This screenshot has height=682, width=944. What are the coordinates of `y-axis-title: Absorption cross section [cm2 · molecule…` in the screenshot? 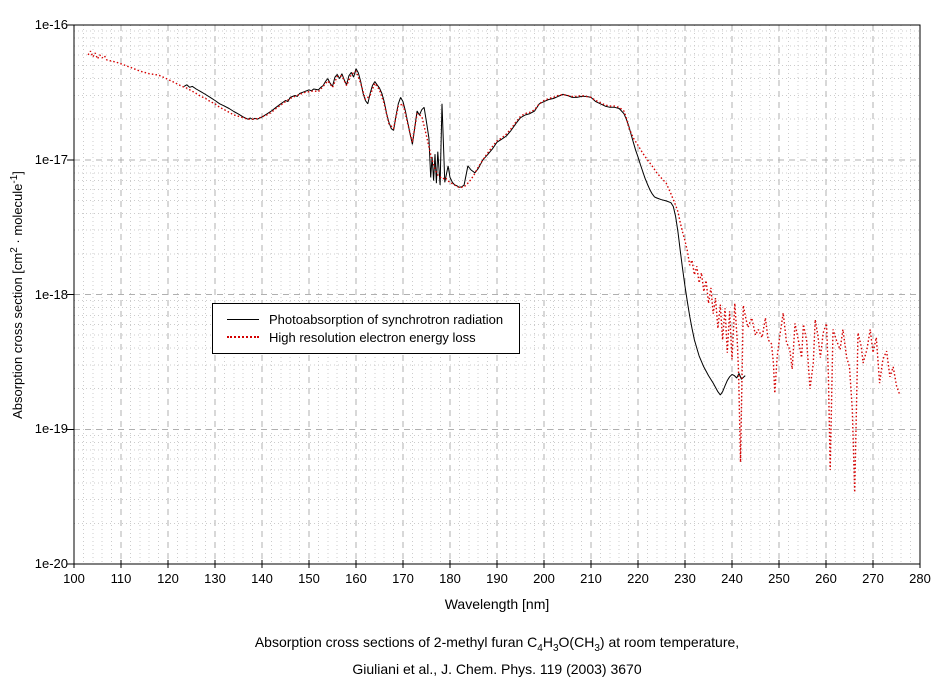 It's located at (17, 295).